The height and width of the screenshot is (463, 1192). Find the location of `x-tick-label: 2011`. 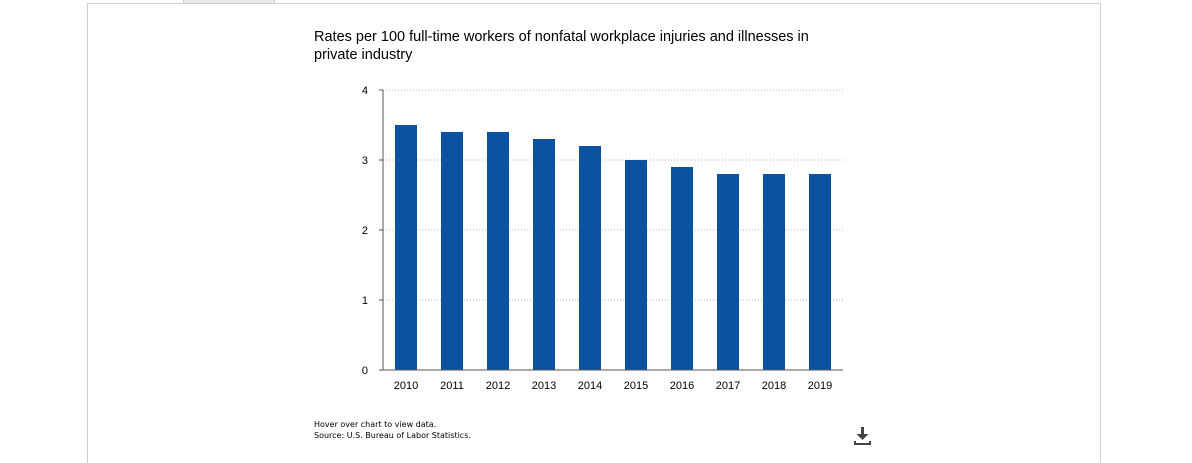

x-tick-label: 2011 is located at coordinates (452, 386).